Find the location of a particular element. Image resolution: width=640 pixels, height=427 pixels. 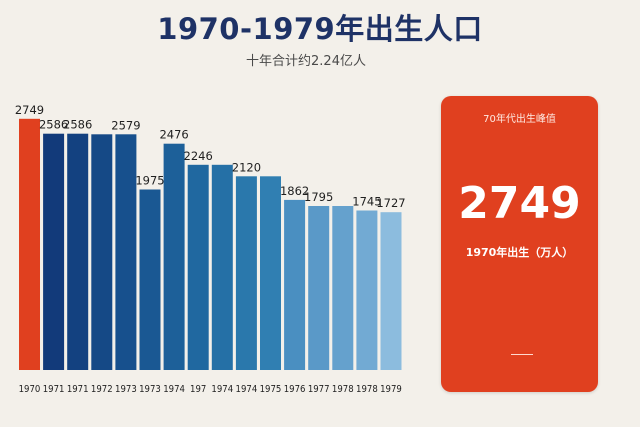

value-label-2: 2586 is located at coordinates (77, 125).